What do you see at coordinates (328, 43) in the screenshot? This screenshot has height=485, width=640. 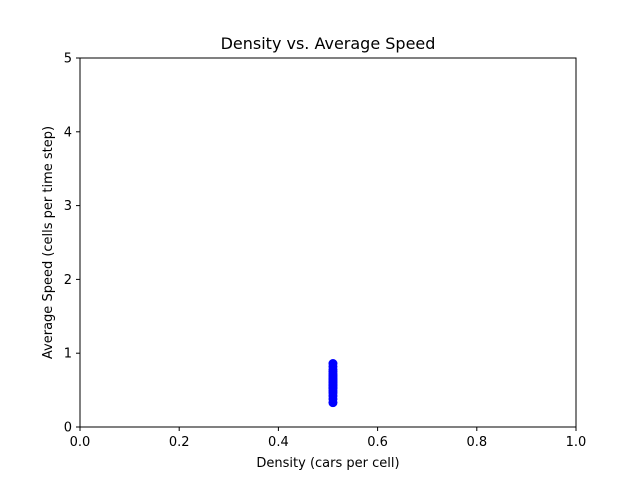 I see `chart-title: Density vs. Average Speed` at bounding box center [328, 43].